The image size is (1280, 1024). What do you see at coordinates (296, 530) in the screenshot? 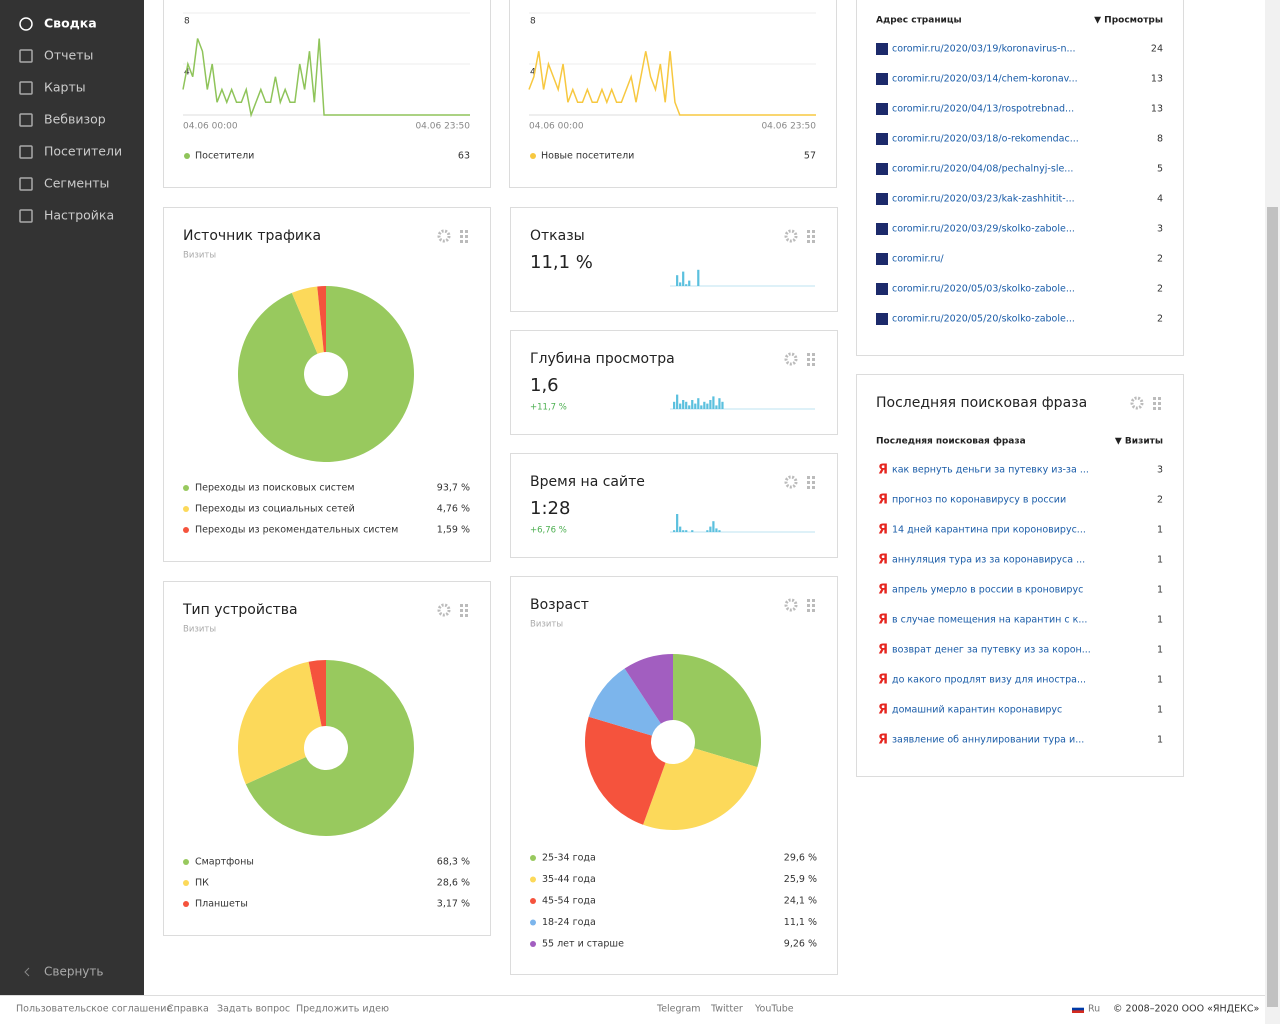
I see `legend-label: Переходы из рекомендательных систем` at bounding box center [296, 530].